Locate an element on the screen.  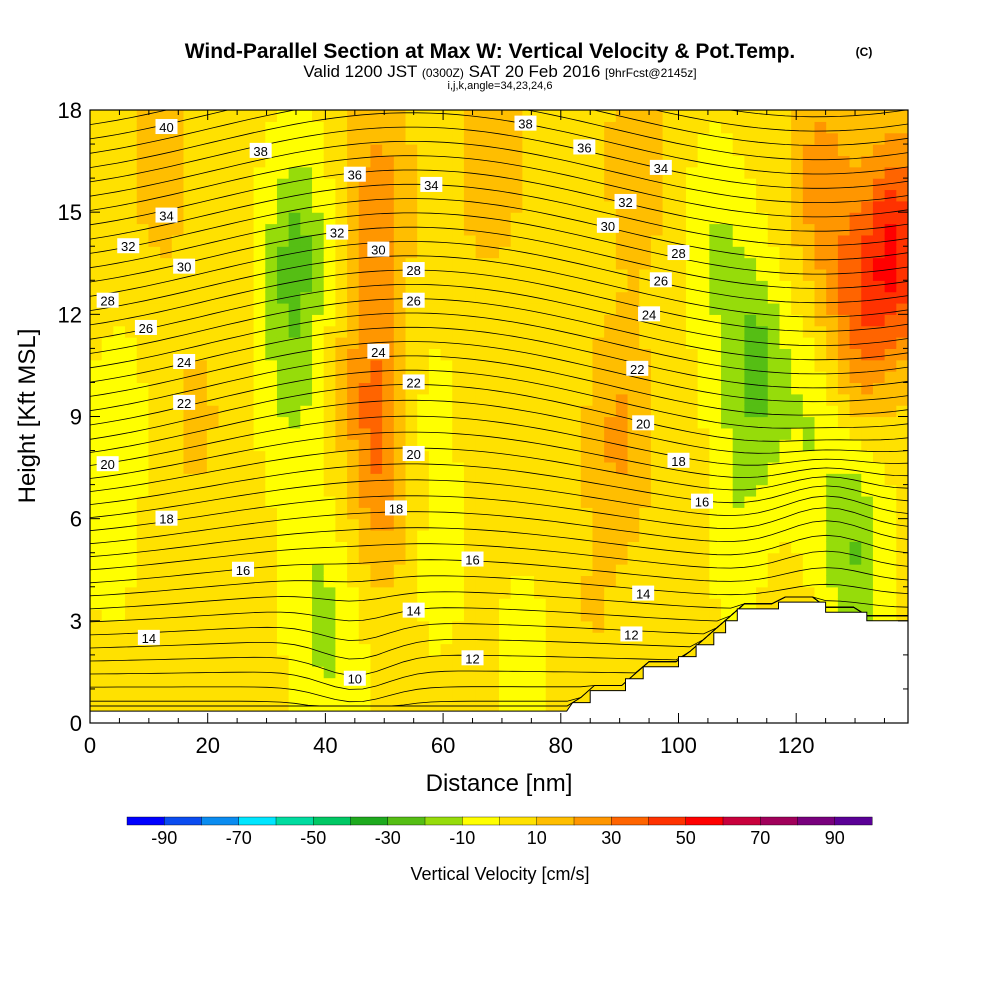
colorbar-segment is located at coordinates (741, 821).